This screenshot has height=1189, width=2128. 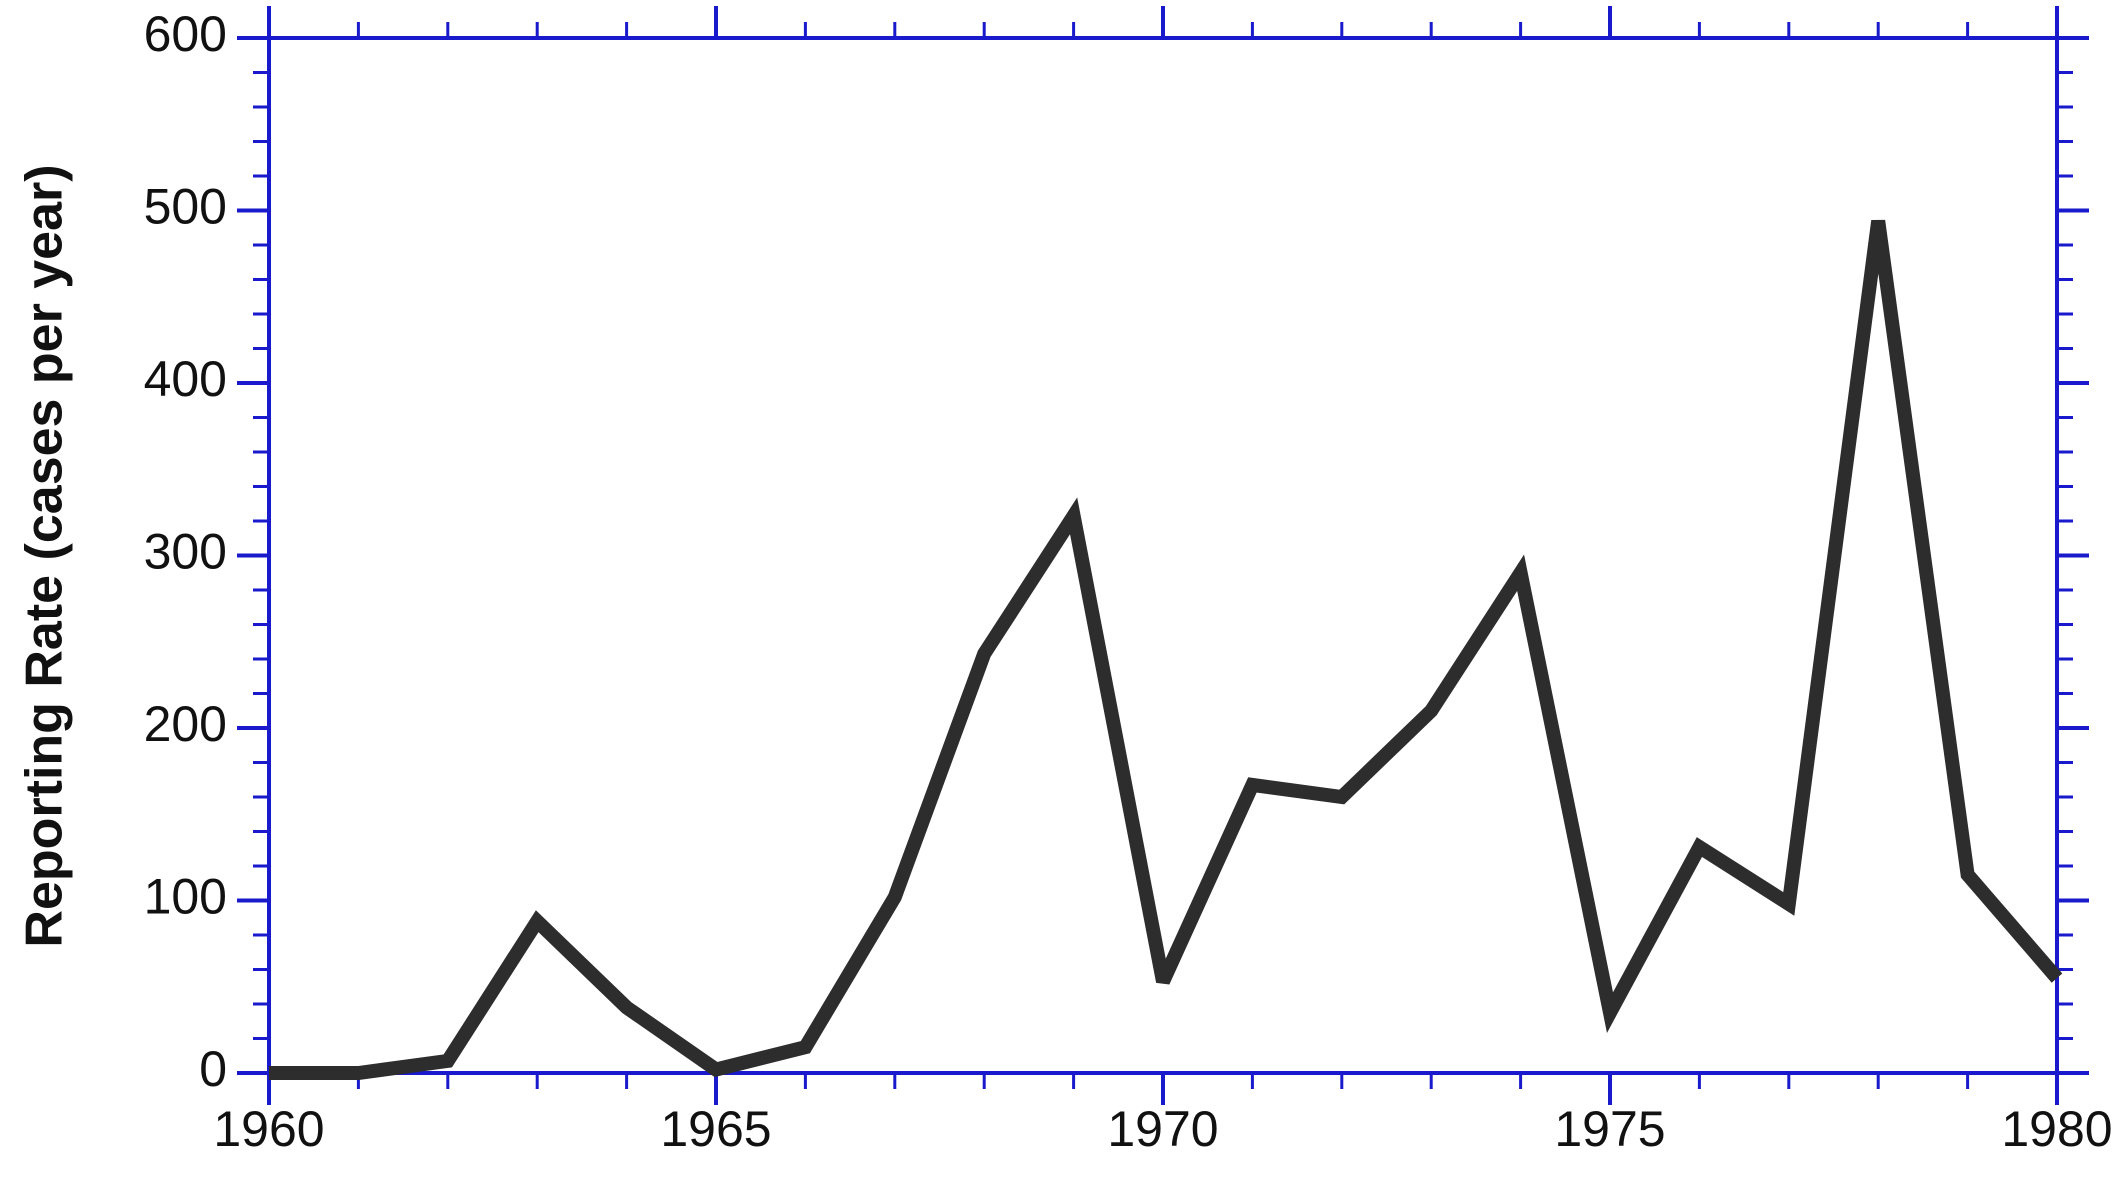 I want to click on x-tick-label: 1965, so click(x=715, y=1129).